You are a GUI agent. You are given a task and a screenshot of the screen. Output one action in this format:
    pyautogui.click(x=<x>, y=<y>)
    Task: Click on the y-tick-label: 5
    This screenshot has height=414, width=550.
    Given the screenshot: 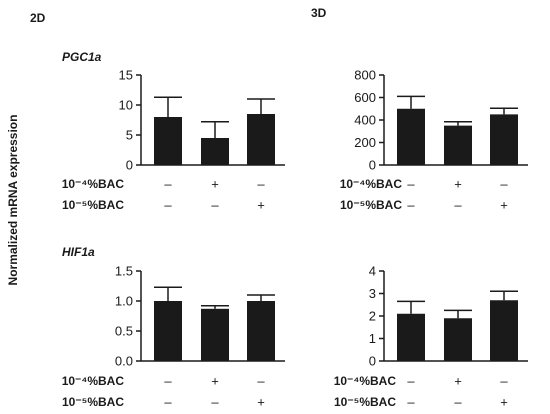 What is the action you would take?
    pyautogui.click(x=129, y=135)
    